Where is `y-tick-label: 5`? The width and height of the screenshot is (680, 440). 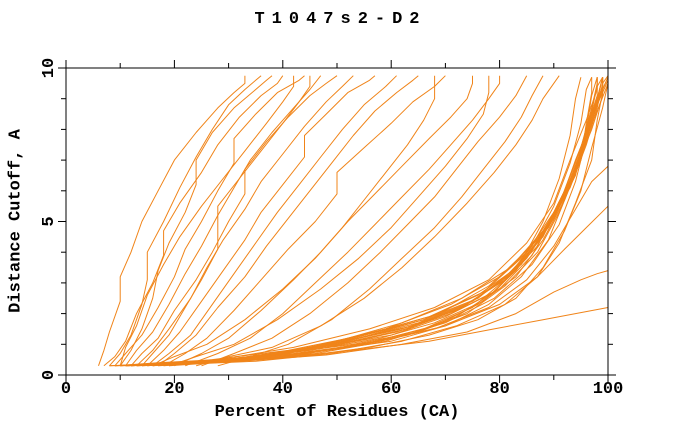
y-tick-label: 5 is located at coordinates (49, 221).